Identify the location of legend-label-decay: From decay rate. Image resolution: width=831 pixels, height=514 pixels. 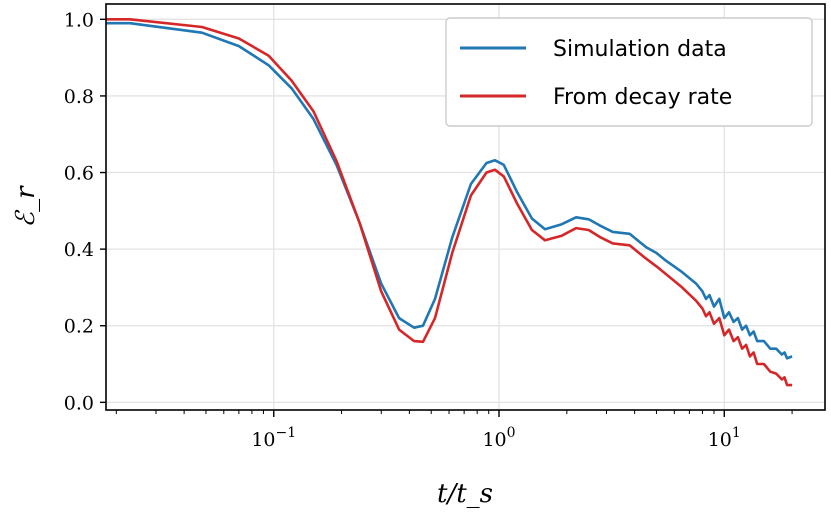
(642, 97).